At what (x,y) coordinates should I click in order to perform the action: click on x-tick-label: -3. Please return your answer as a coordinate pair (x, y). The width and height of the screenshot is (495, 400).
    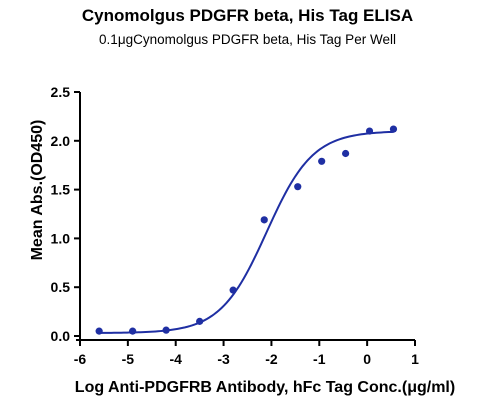
    Looking at the image, I should click on (223, 359).